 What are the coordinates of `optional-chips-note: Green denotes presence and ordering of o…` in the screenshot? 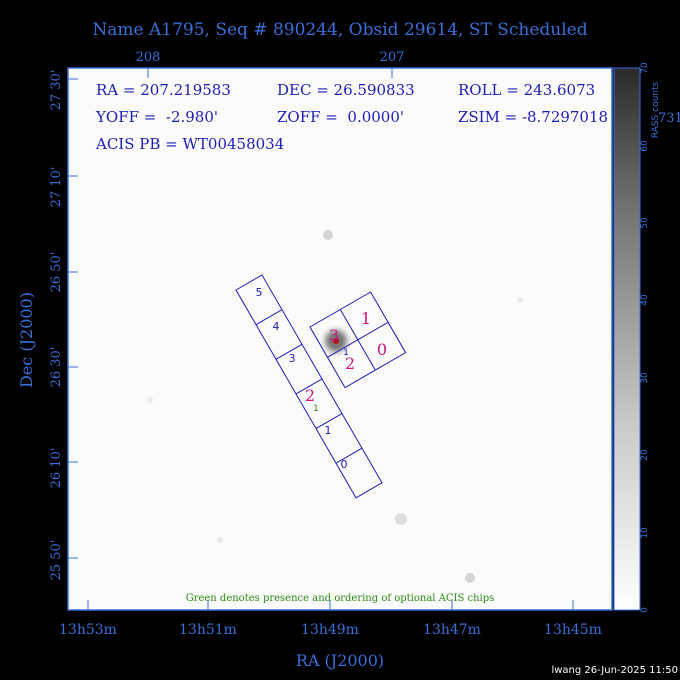 It's located at (340, 598).